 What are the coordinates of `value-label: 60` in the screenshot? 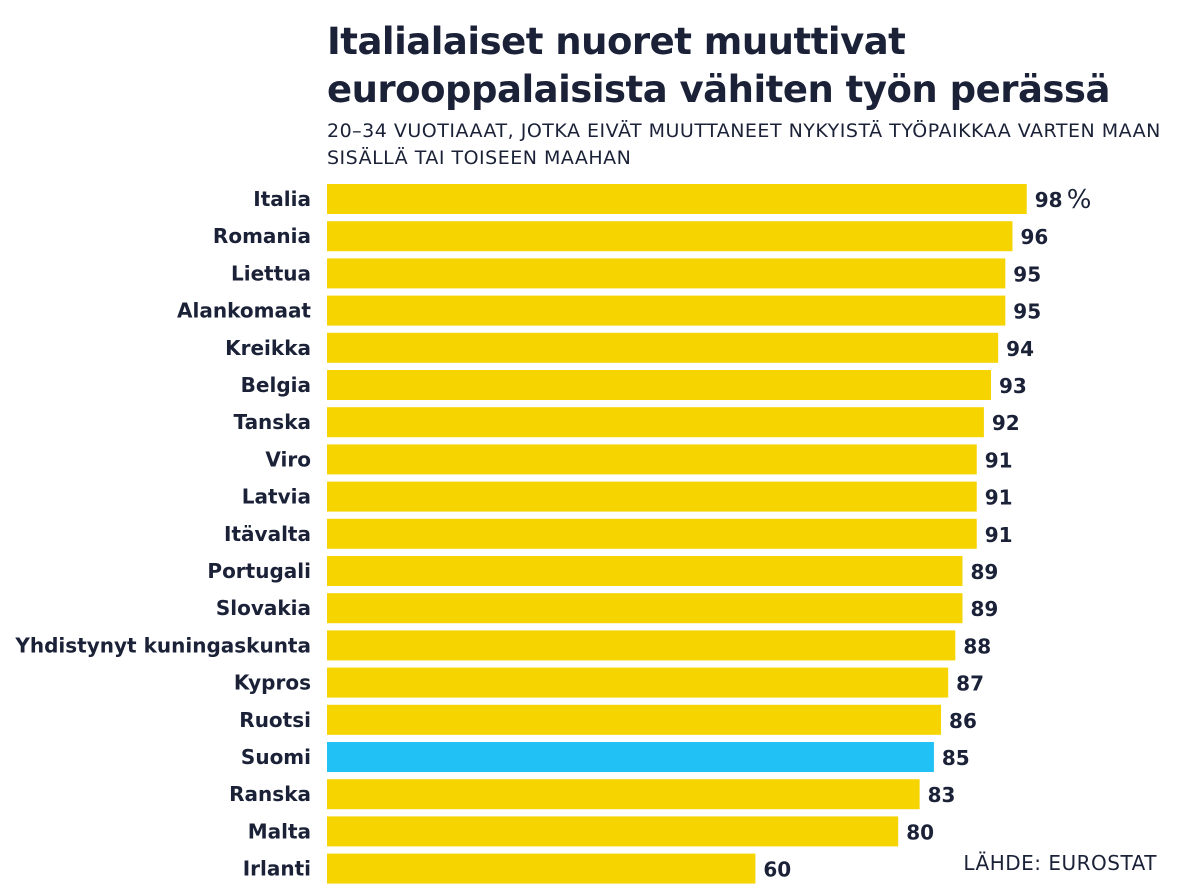 It's located at (777, 870).